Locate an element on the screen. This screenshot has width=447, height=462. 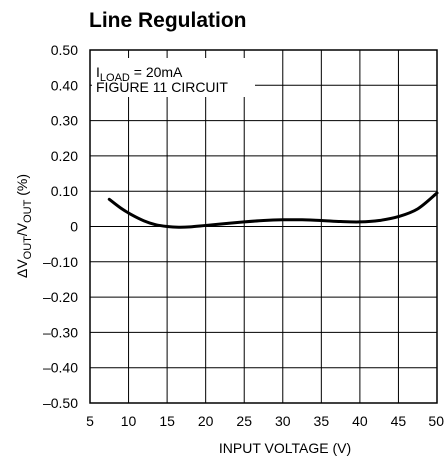
annotation-circuit: FIGURE 11 CIRCUIT is located at coordinates (162, 87).